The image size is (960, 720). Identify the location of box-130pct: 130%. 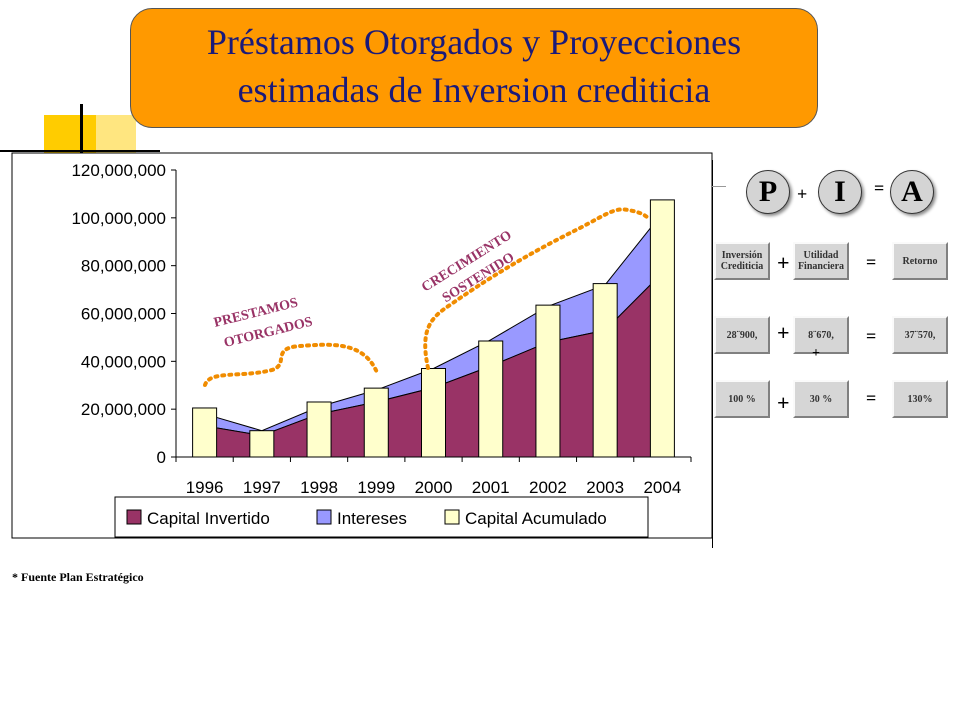
(920, 399).